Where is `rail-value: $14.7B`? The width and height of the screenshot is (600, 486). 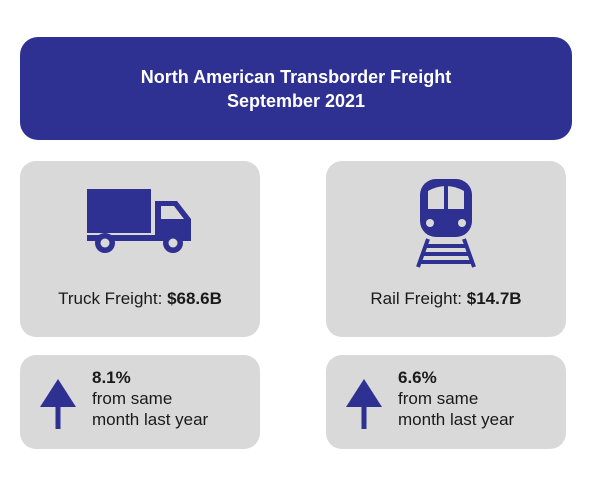 rail-value: $14.7B is located at coordinates (494, 298).